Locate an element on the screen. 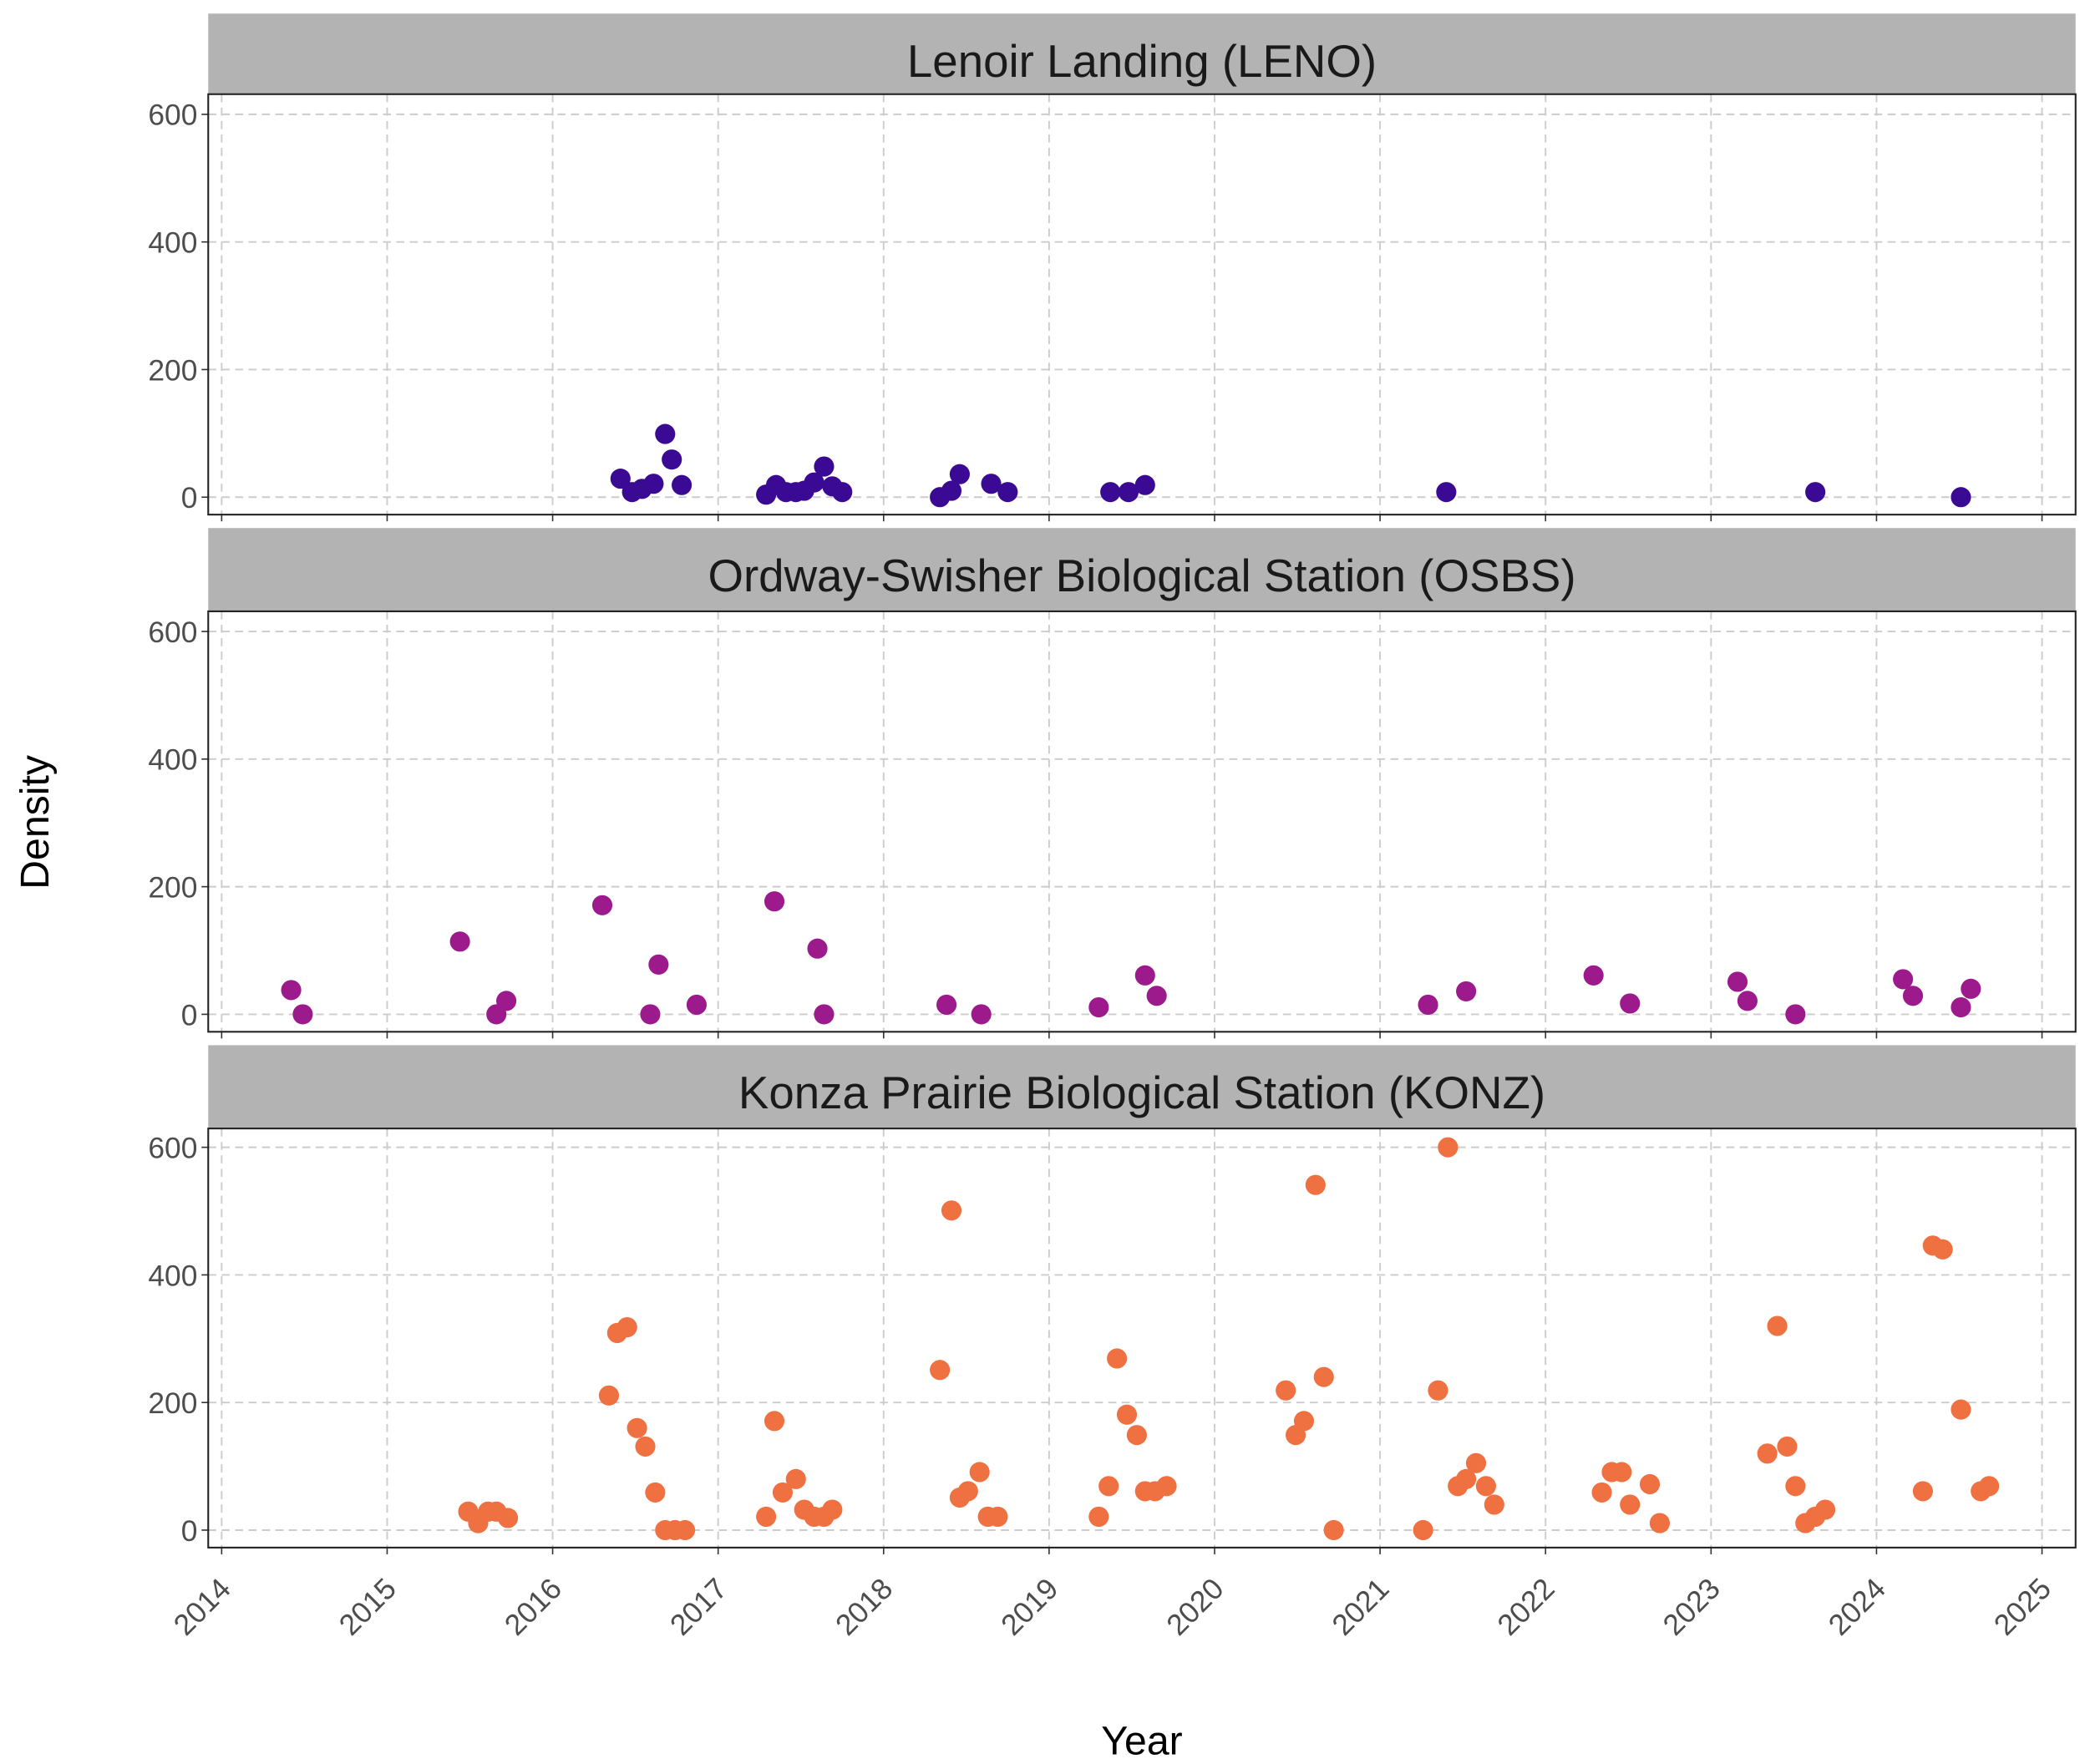 The height and width of the screenshot is (1764, 2085). x-tick-label: 2024 is located at coordinates (1857, 1606).